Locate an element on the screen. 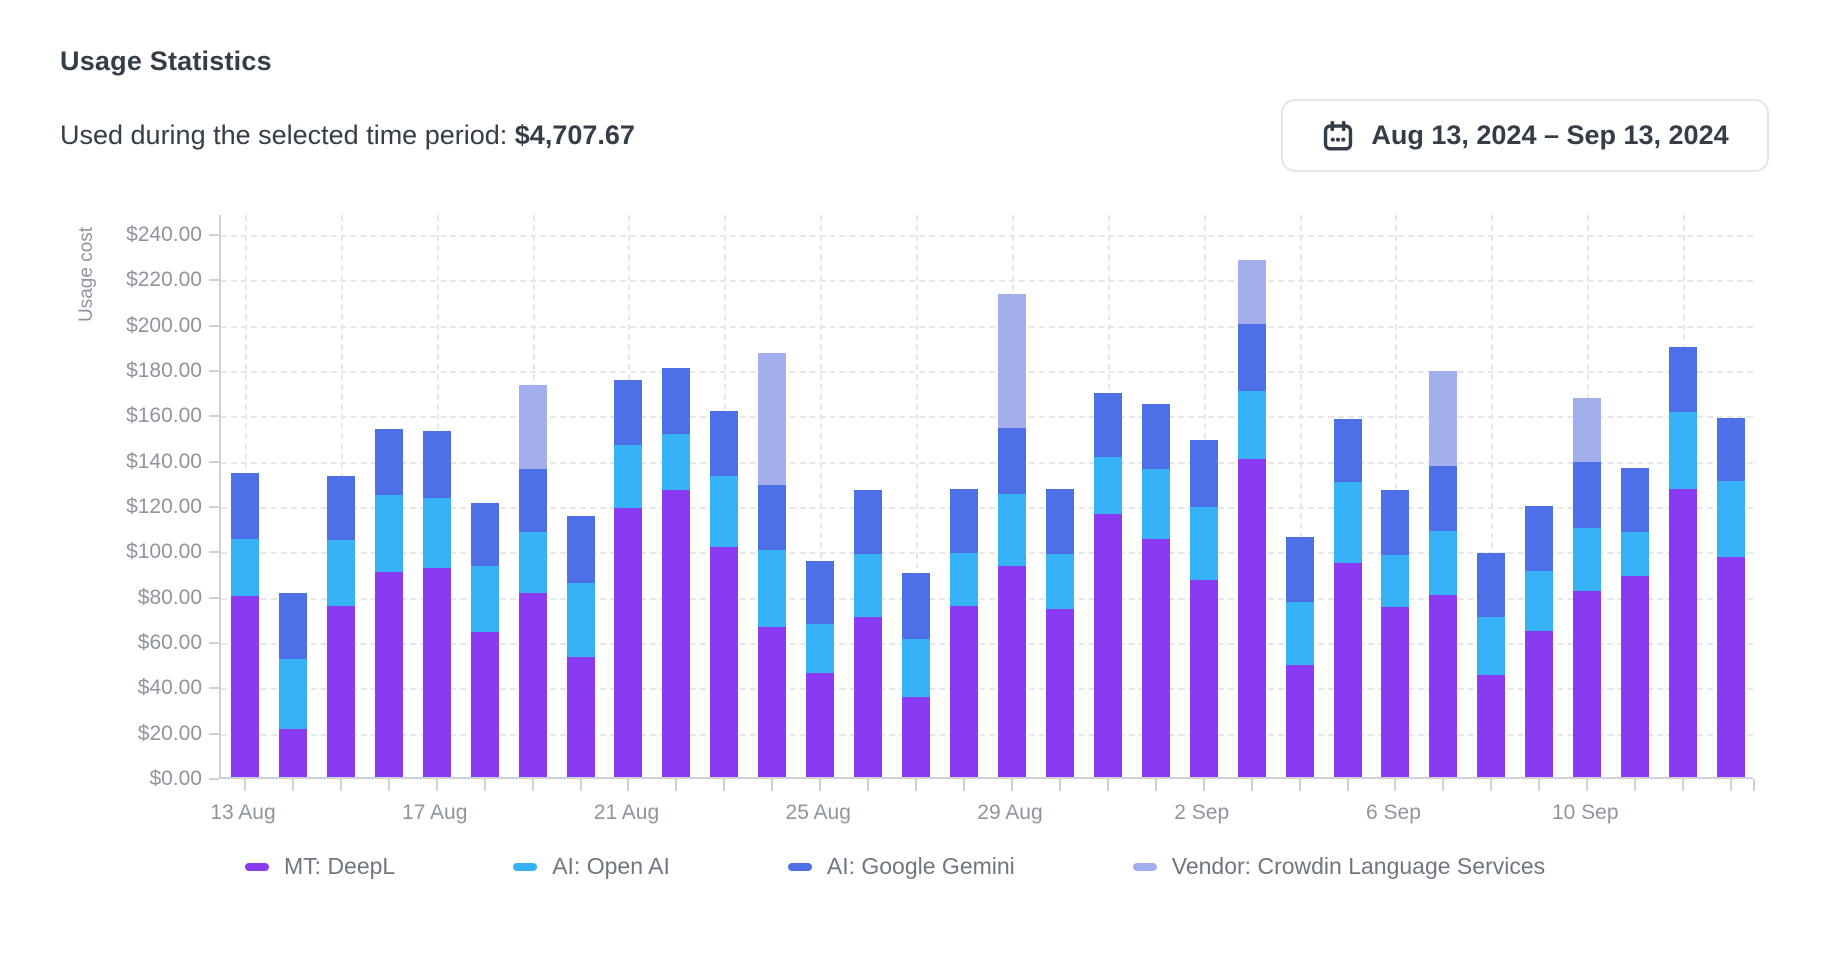  bar-10-sep is located at coordinates (1587, 587).